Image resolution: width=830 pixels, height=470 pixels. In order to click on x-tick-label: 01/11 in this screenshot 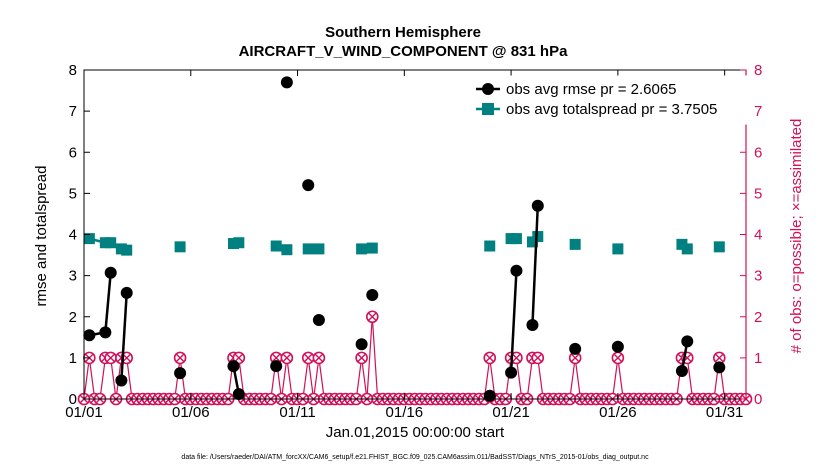, I will do `click(297, 412)`.